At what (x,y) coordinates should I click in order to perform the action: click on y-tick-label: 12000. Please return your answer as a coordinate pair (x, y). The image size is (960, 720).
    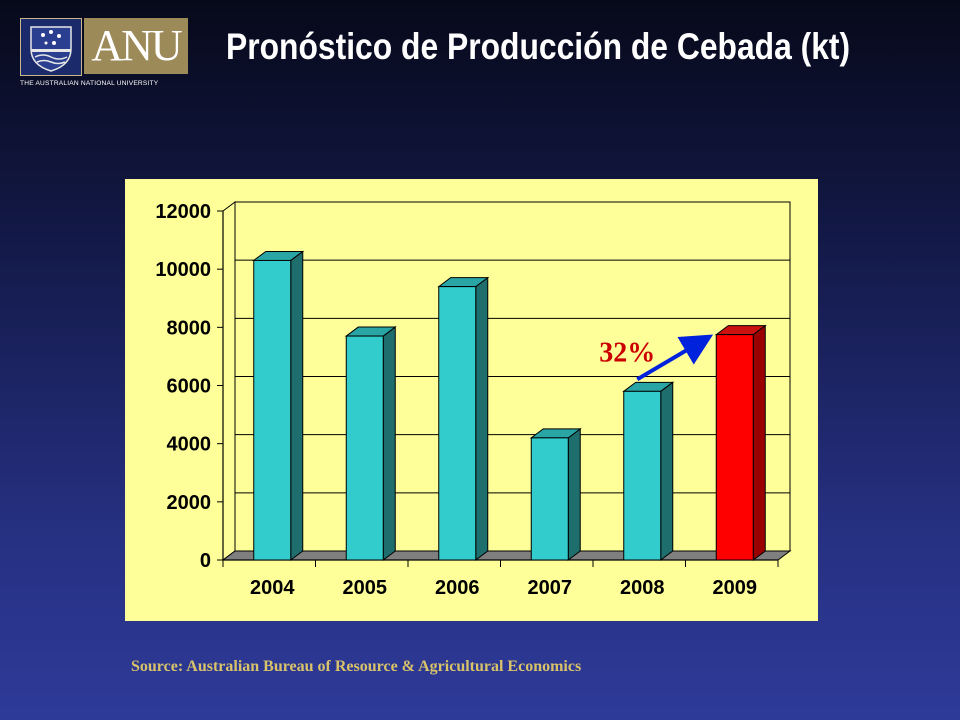
    Looking at the image, I should click on (183, 212).